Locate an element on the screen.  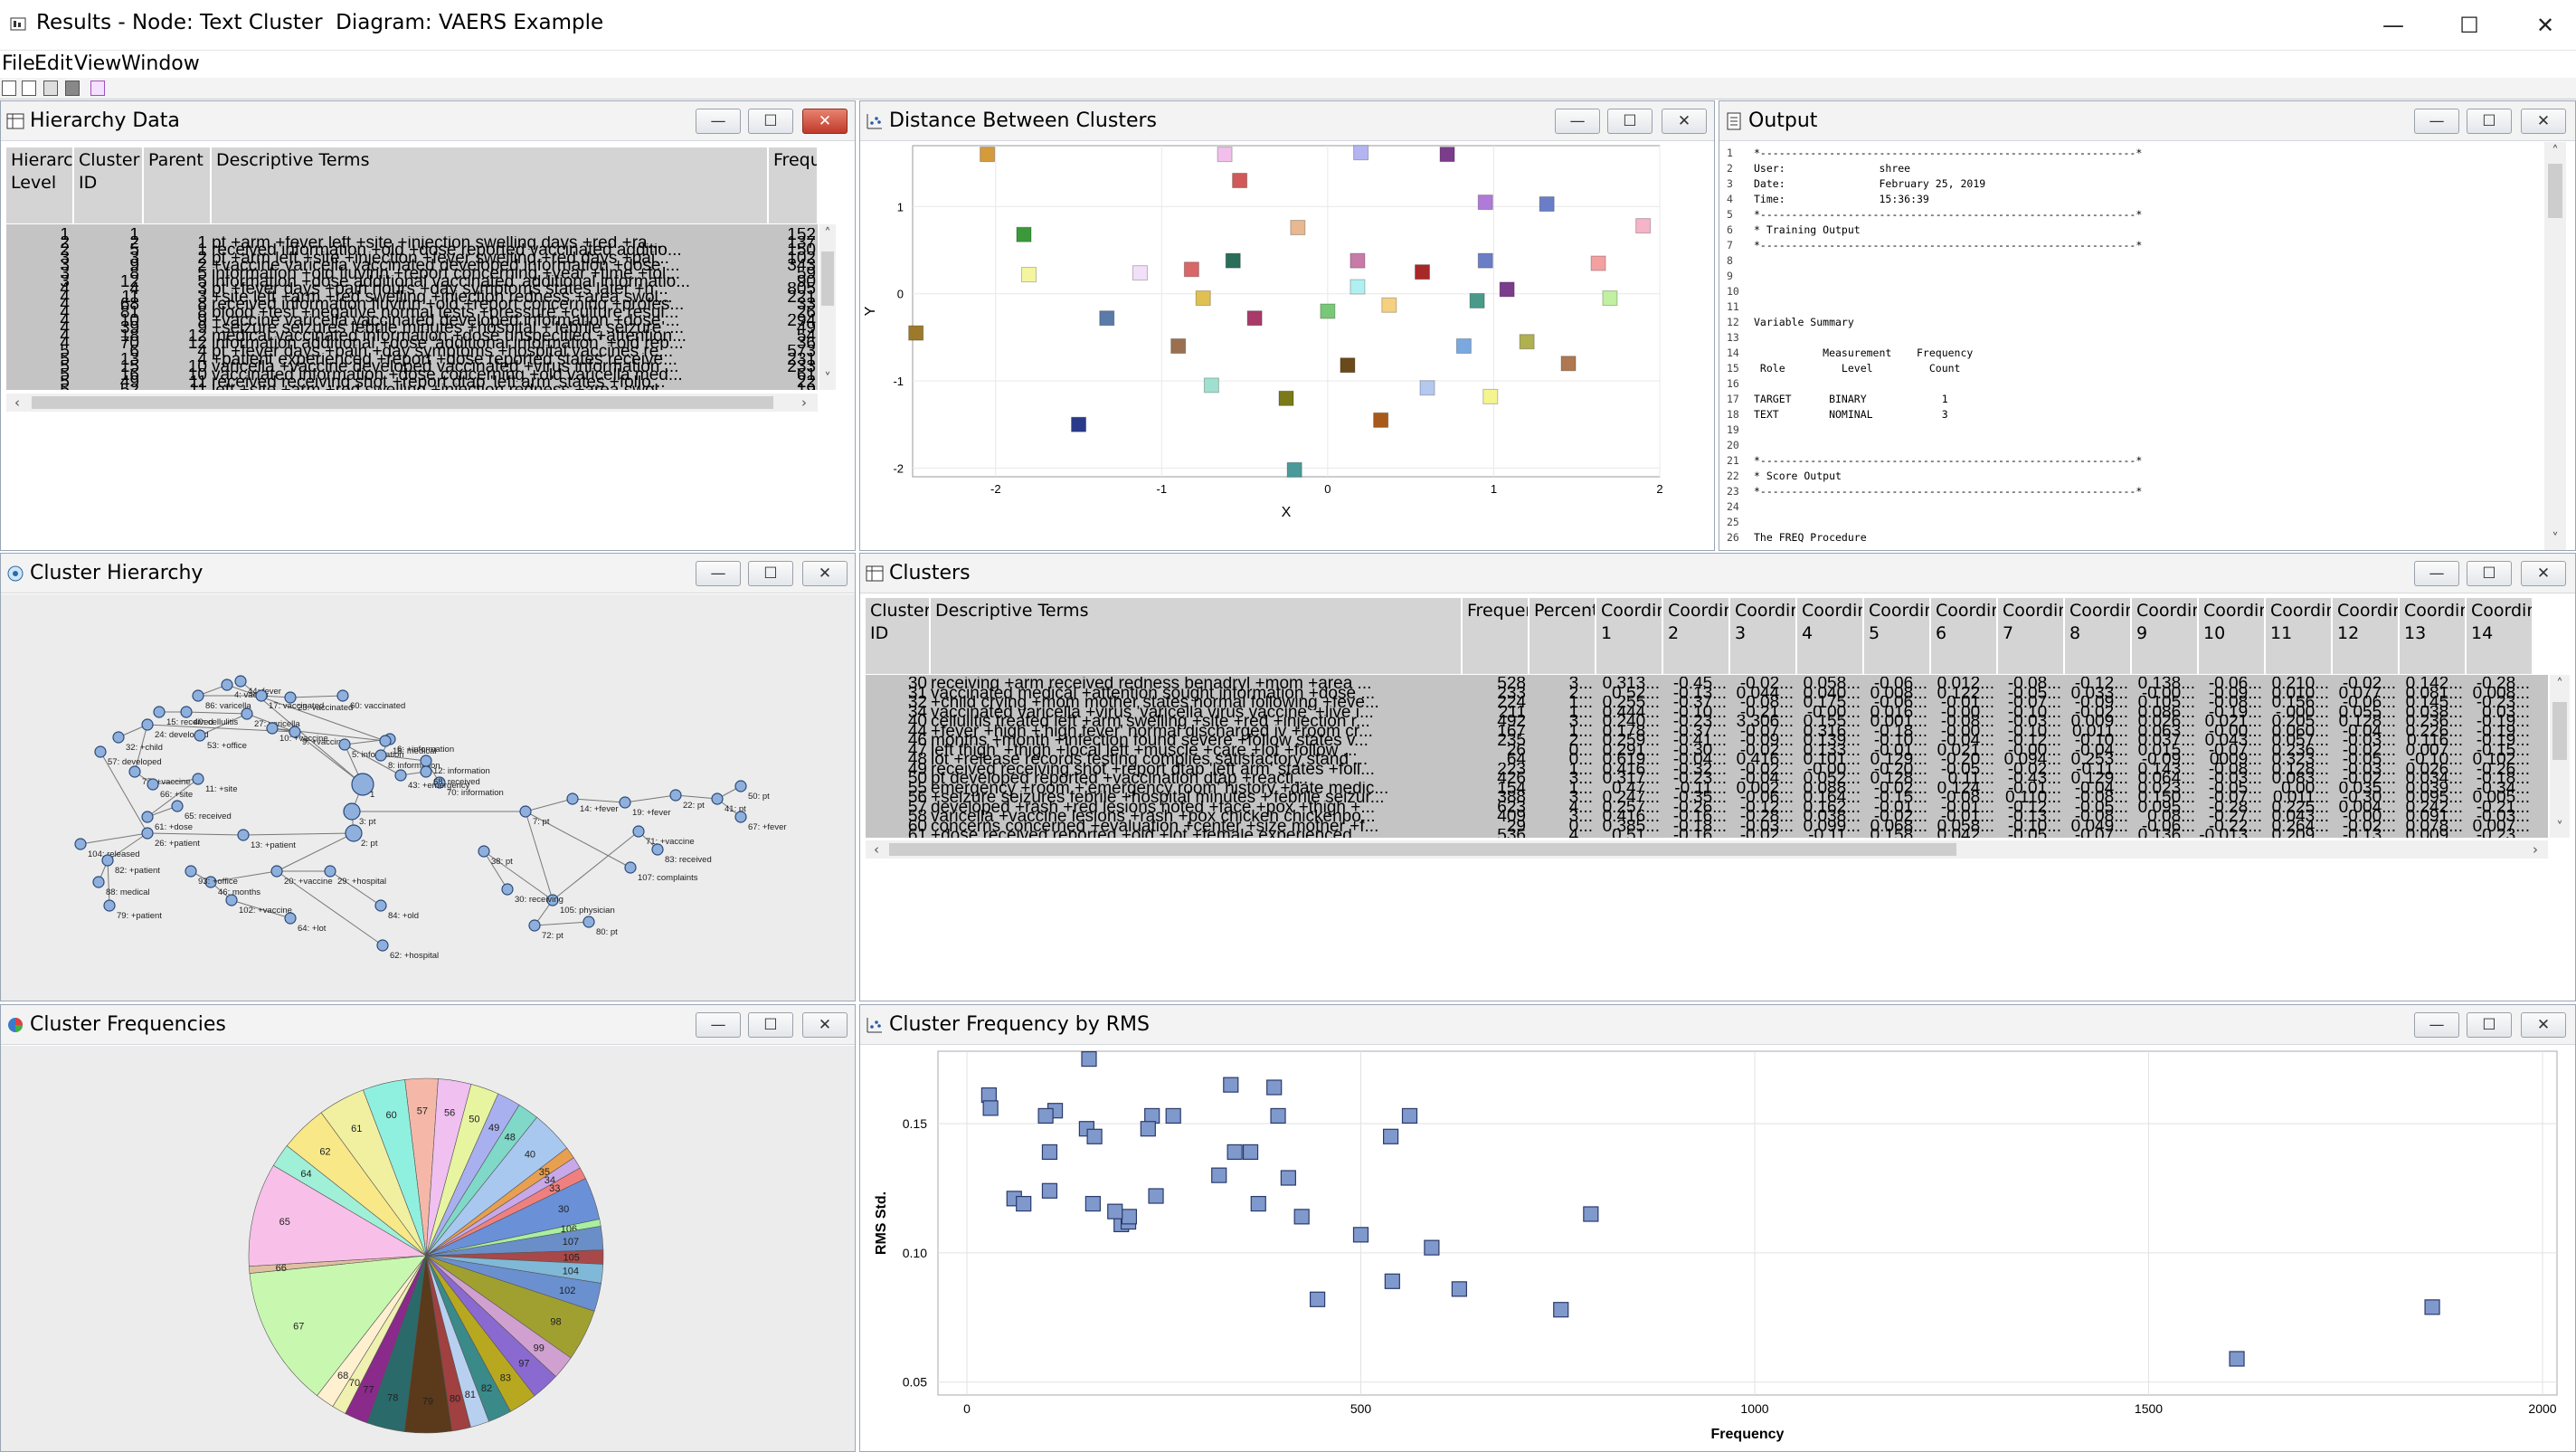
output-line: 26 The FREQ Procedure is located at coordinates (2134, 537).